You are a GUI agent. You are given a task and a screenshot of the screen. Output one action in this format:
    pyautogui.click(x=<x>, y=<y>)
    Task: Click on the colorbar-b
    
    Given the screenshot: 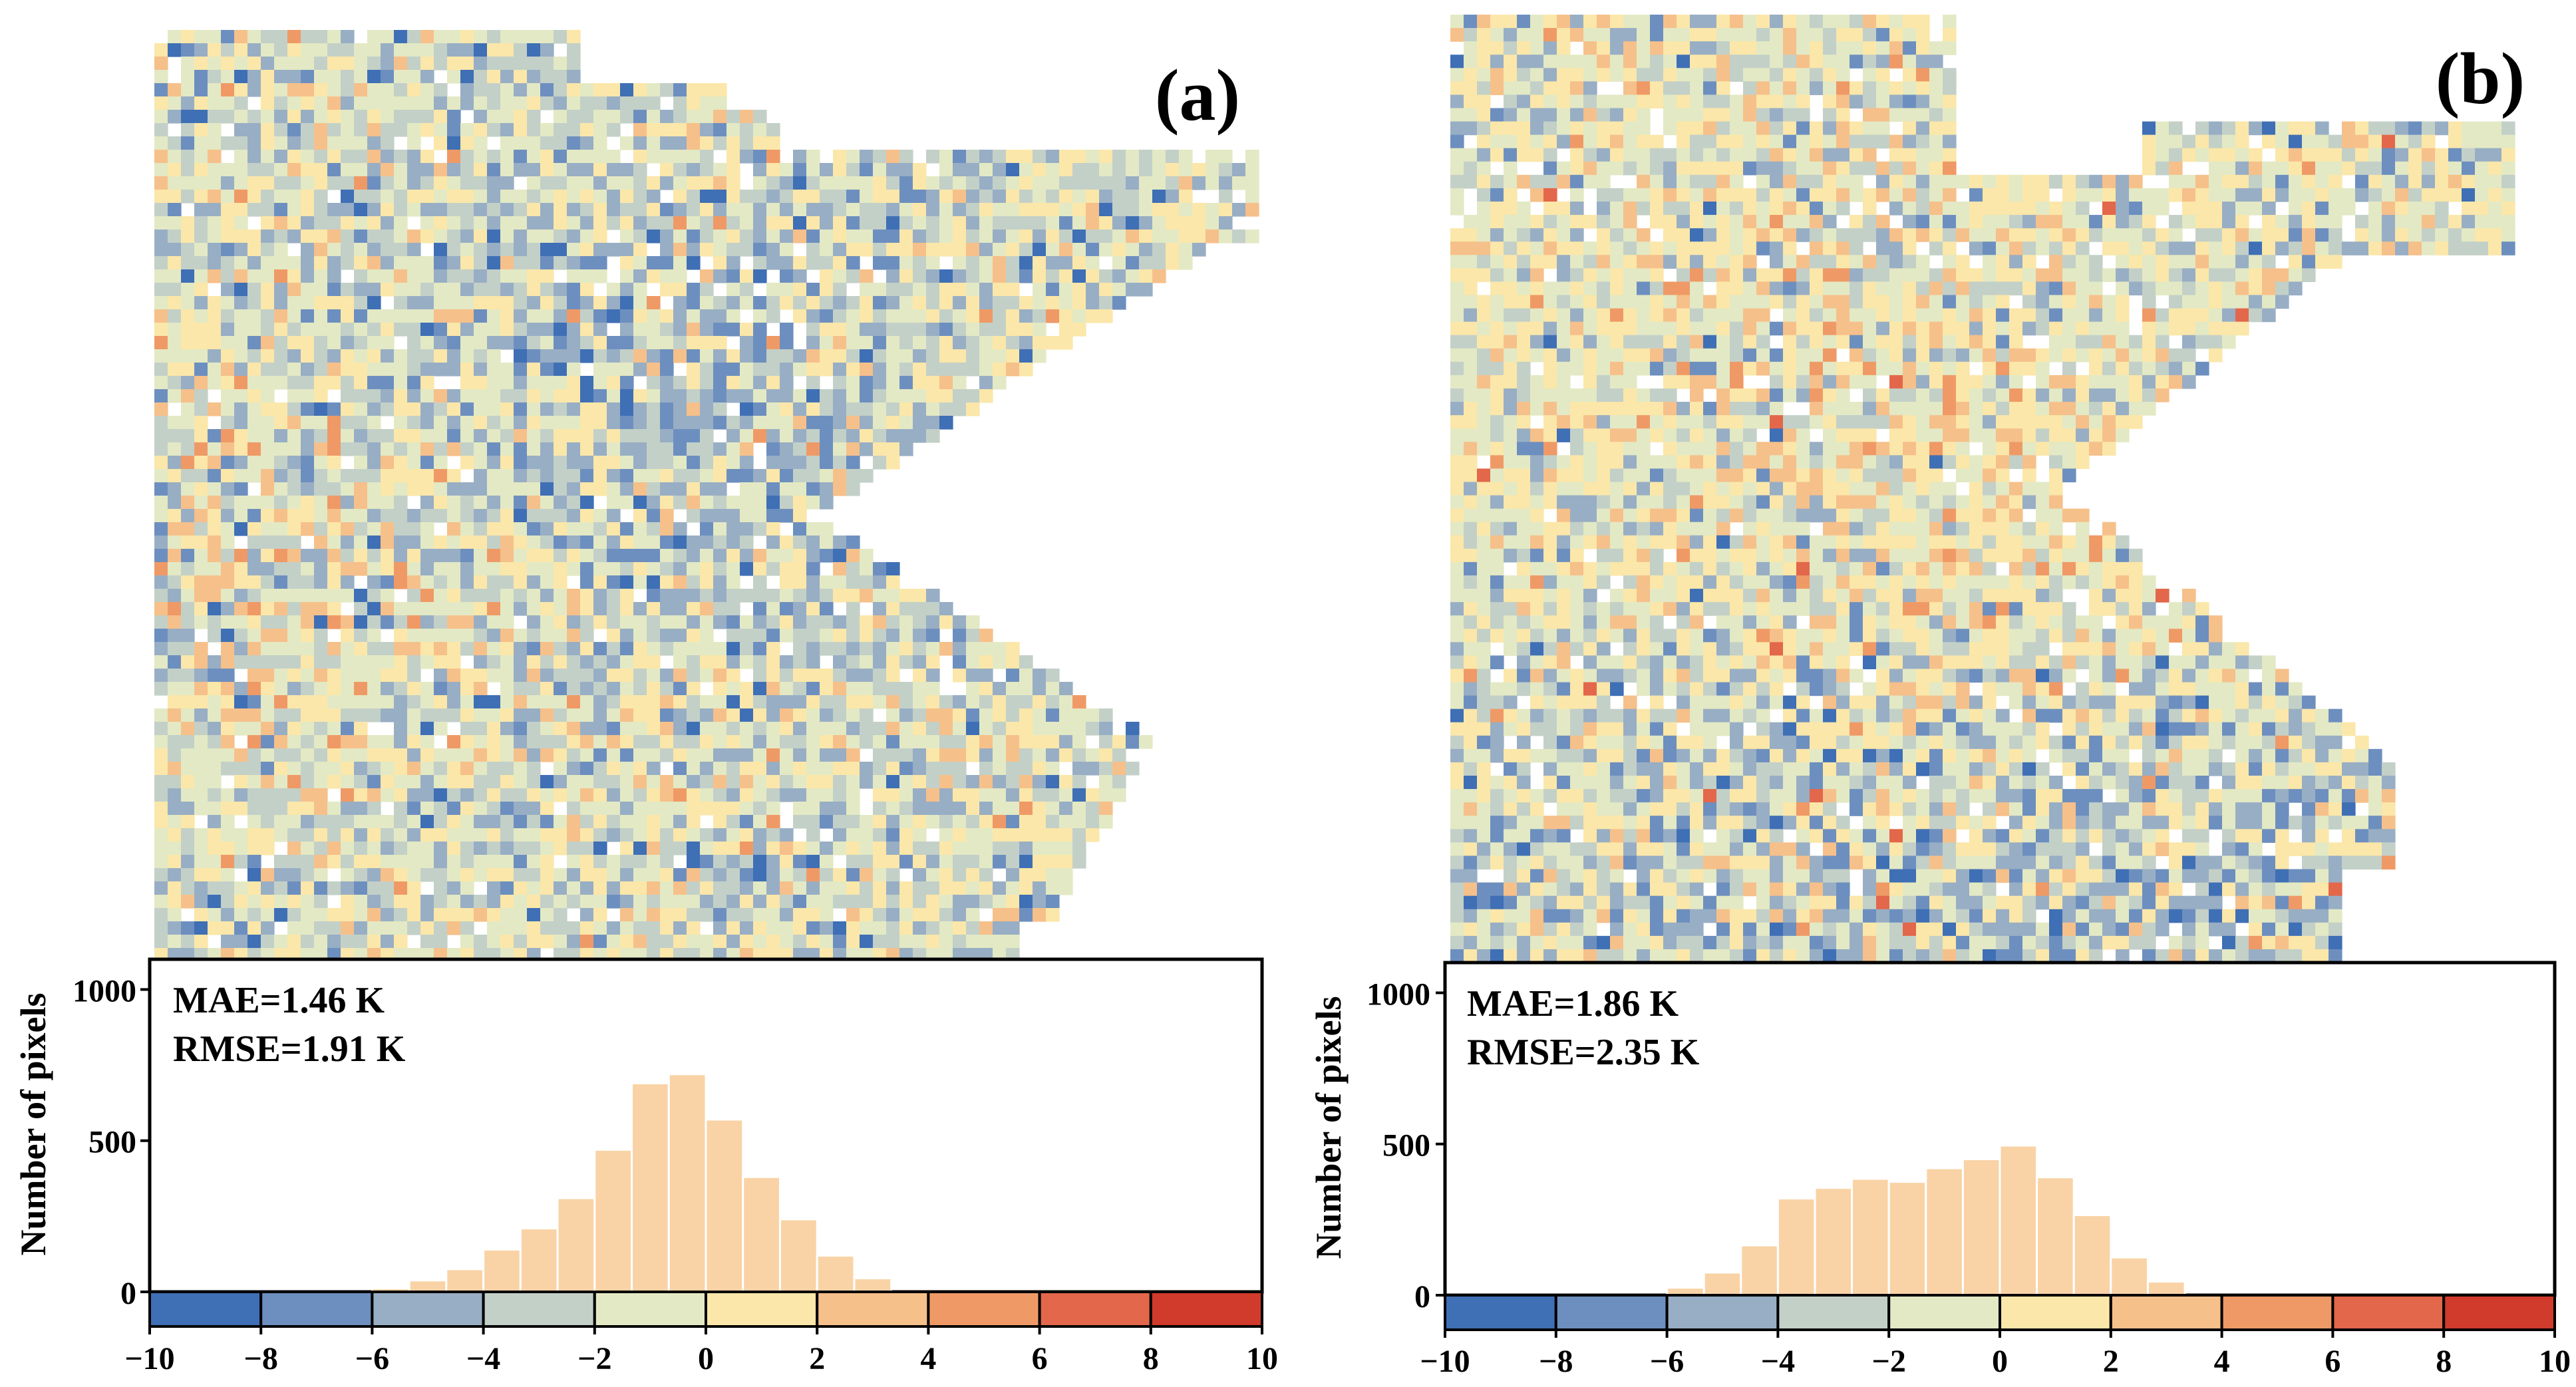 What is the action you would take?
    pyautogui.click(x=2000, y=1312)
    